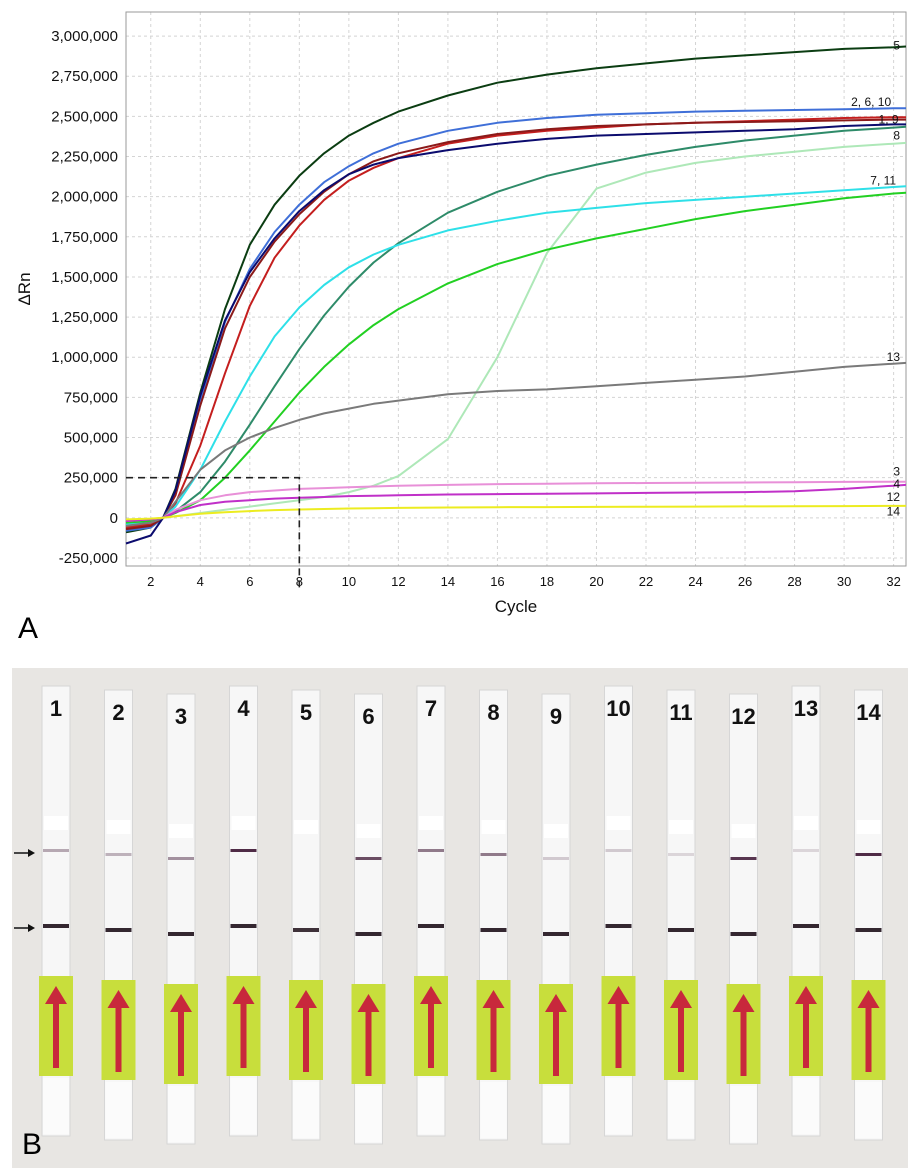 The height and width of the screenshot is (1173, 908). What do you see at coordinates (681, 915) in the screenshot?
I see `strip-11: 11` at bounding box center [681, 915].